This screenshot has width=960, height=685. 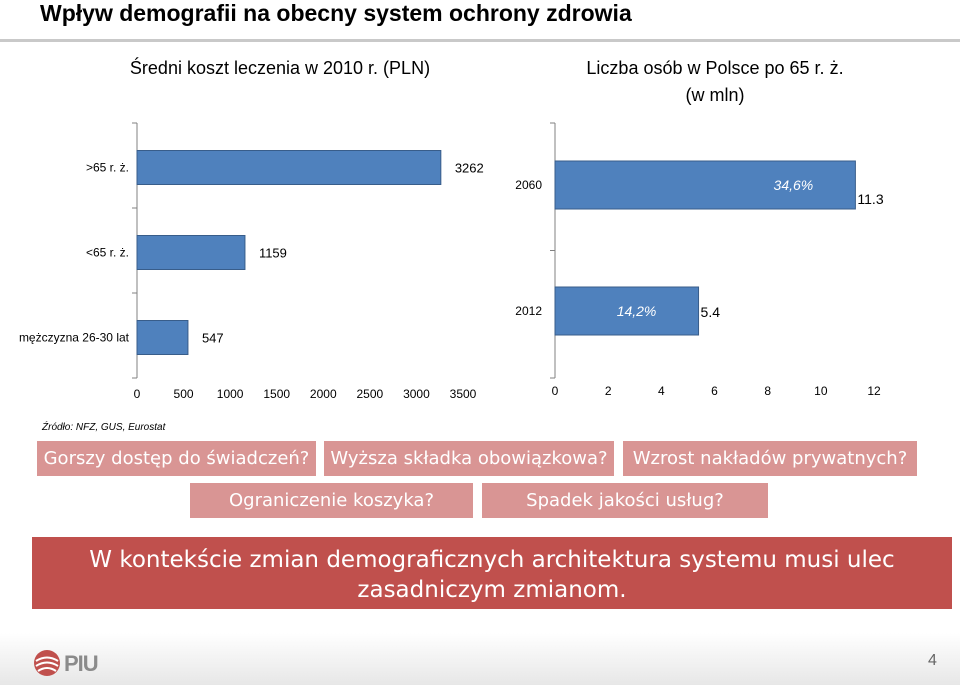 What do you see at coordinates (821, 391) in the screenshot?
I see `population-x-tick-label: 10` at bounding box center [821, 391].